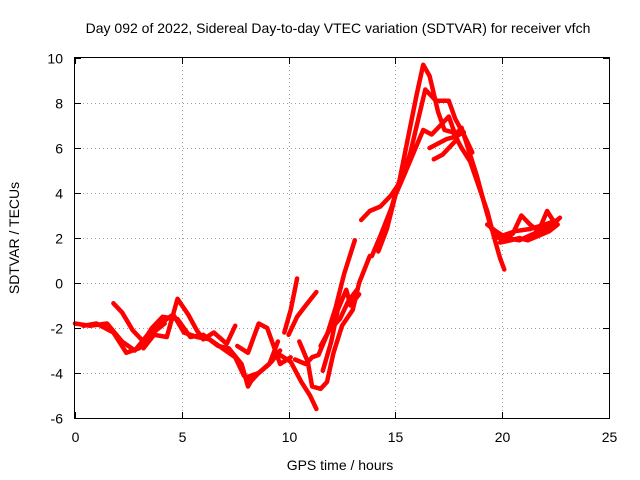 This screenshot has height=480, width=640. I want to click on x-tick-label: 5, so click(183, 437).